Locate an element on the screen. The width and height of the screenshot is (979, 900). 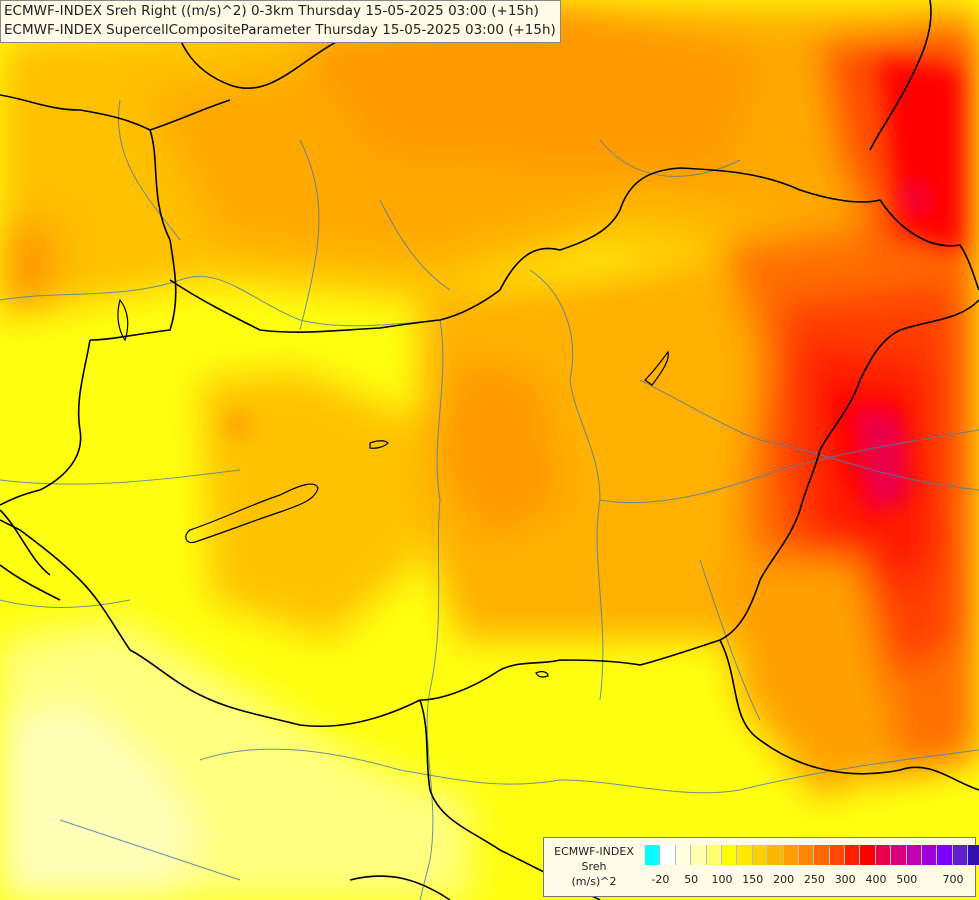
legend-unit: (m/s)^2 is located at coordinates (594, 881).